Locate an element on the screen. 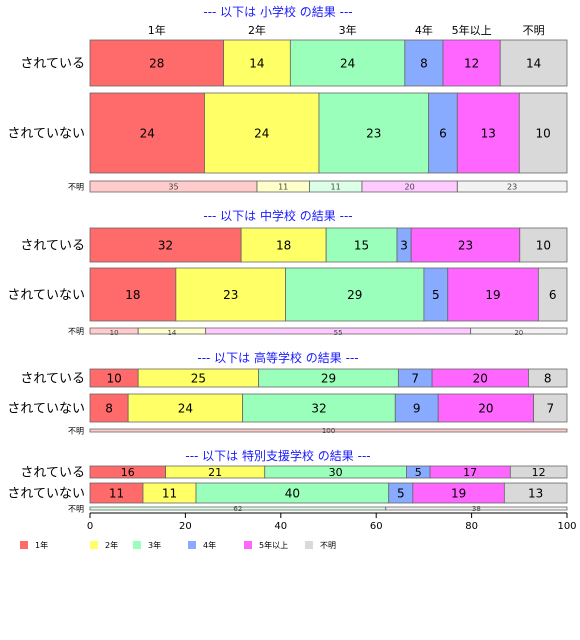  data-label: 16 is located at coordinates (128, 472).